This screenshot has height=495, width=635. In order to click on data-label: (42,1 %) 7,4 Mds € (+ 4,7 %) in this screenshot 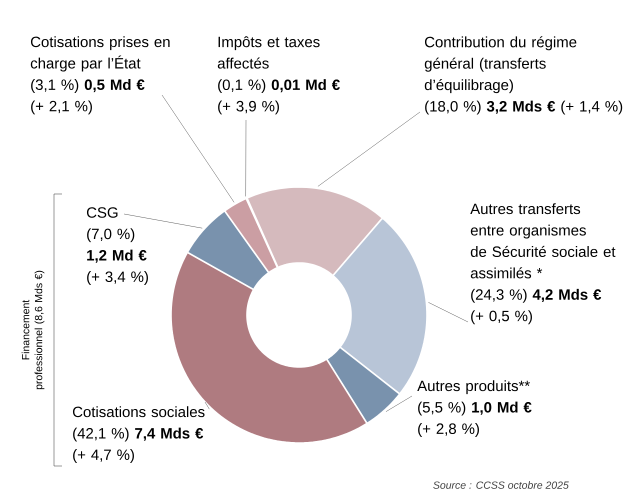, I will do `click(138, 445)`.